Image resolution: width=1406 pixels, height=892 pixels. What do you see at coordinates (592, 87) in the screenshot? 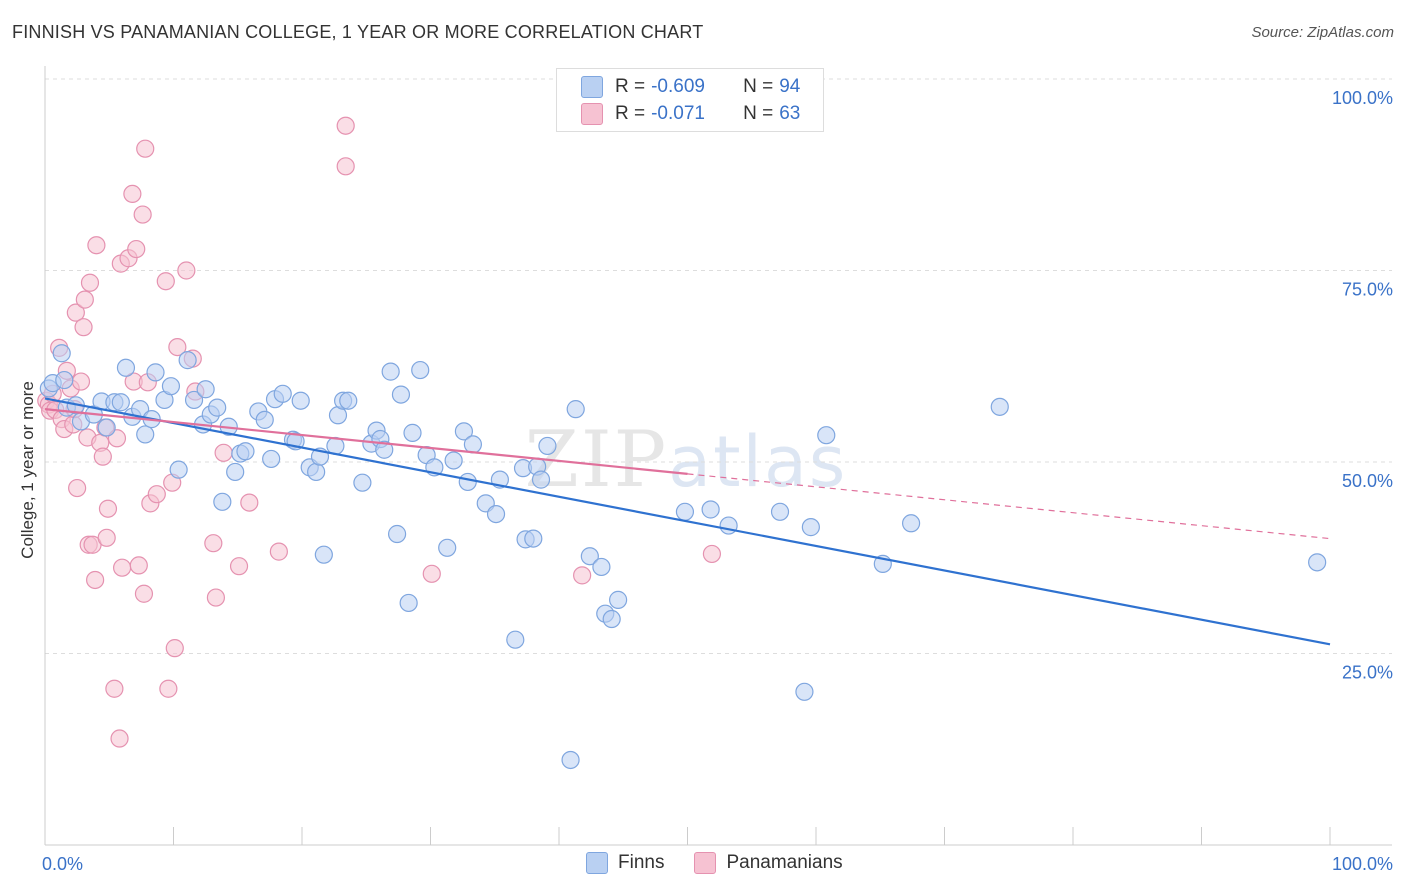
I see `finns-swatch` at bounding box center [592, 87].